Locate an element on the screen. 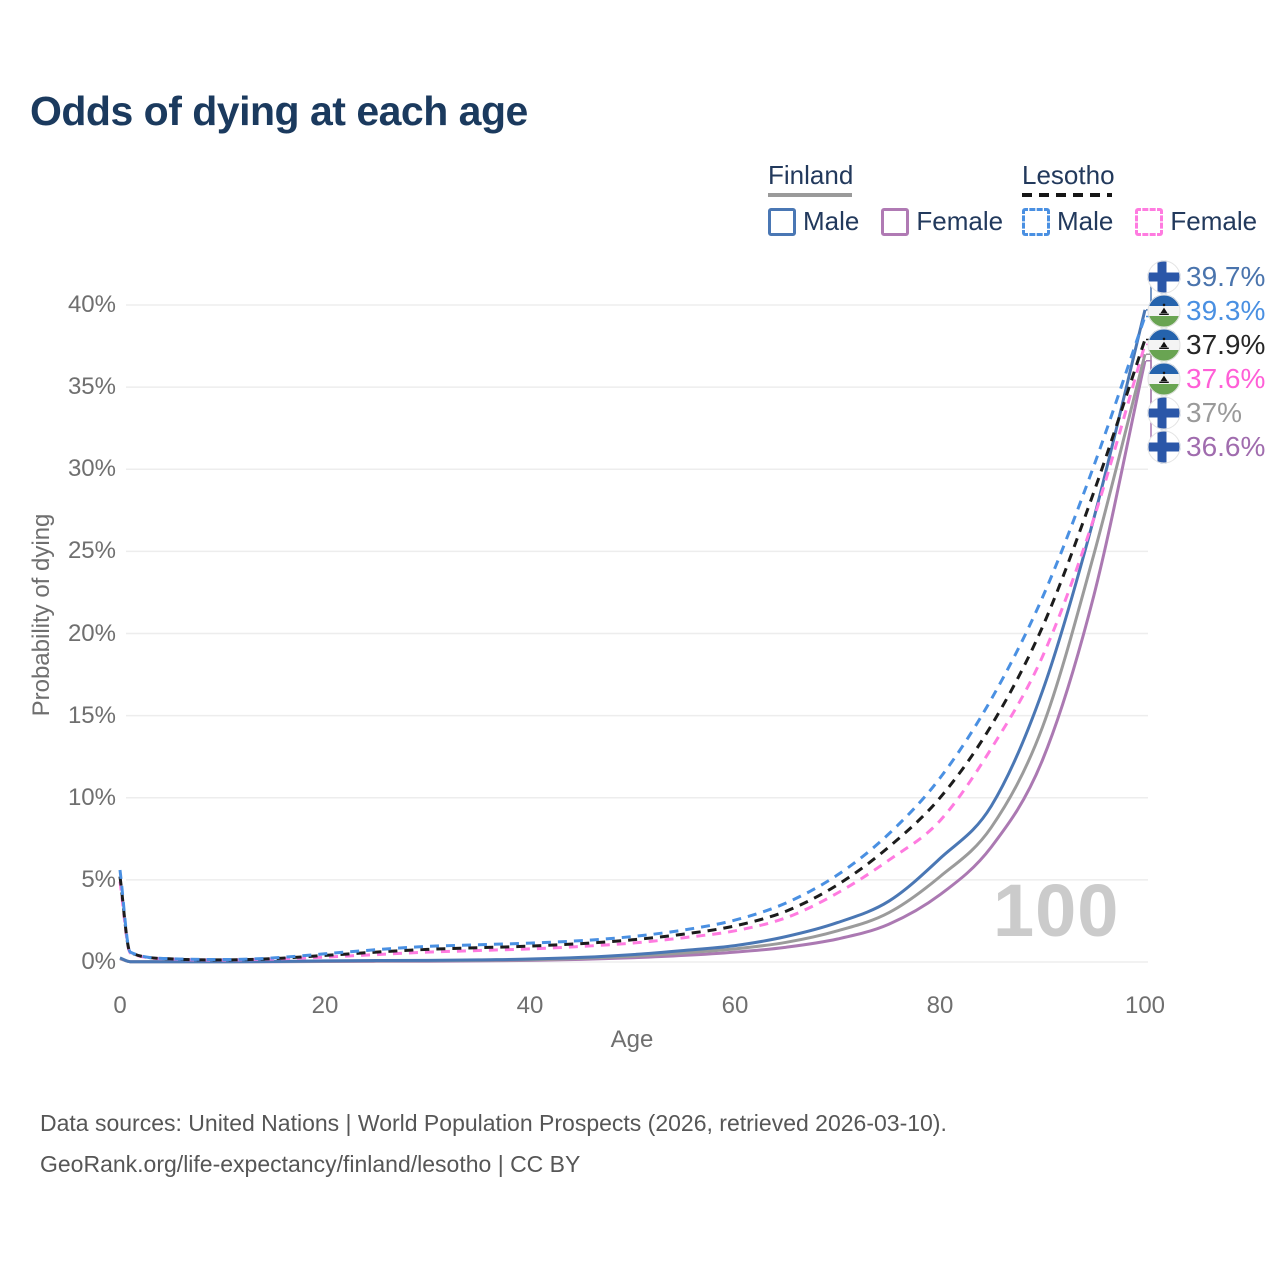  legend-item-finland-female: Female is located at coordinates (942, 221).